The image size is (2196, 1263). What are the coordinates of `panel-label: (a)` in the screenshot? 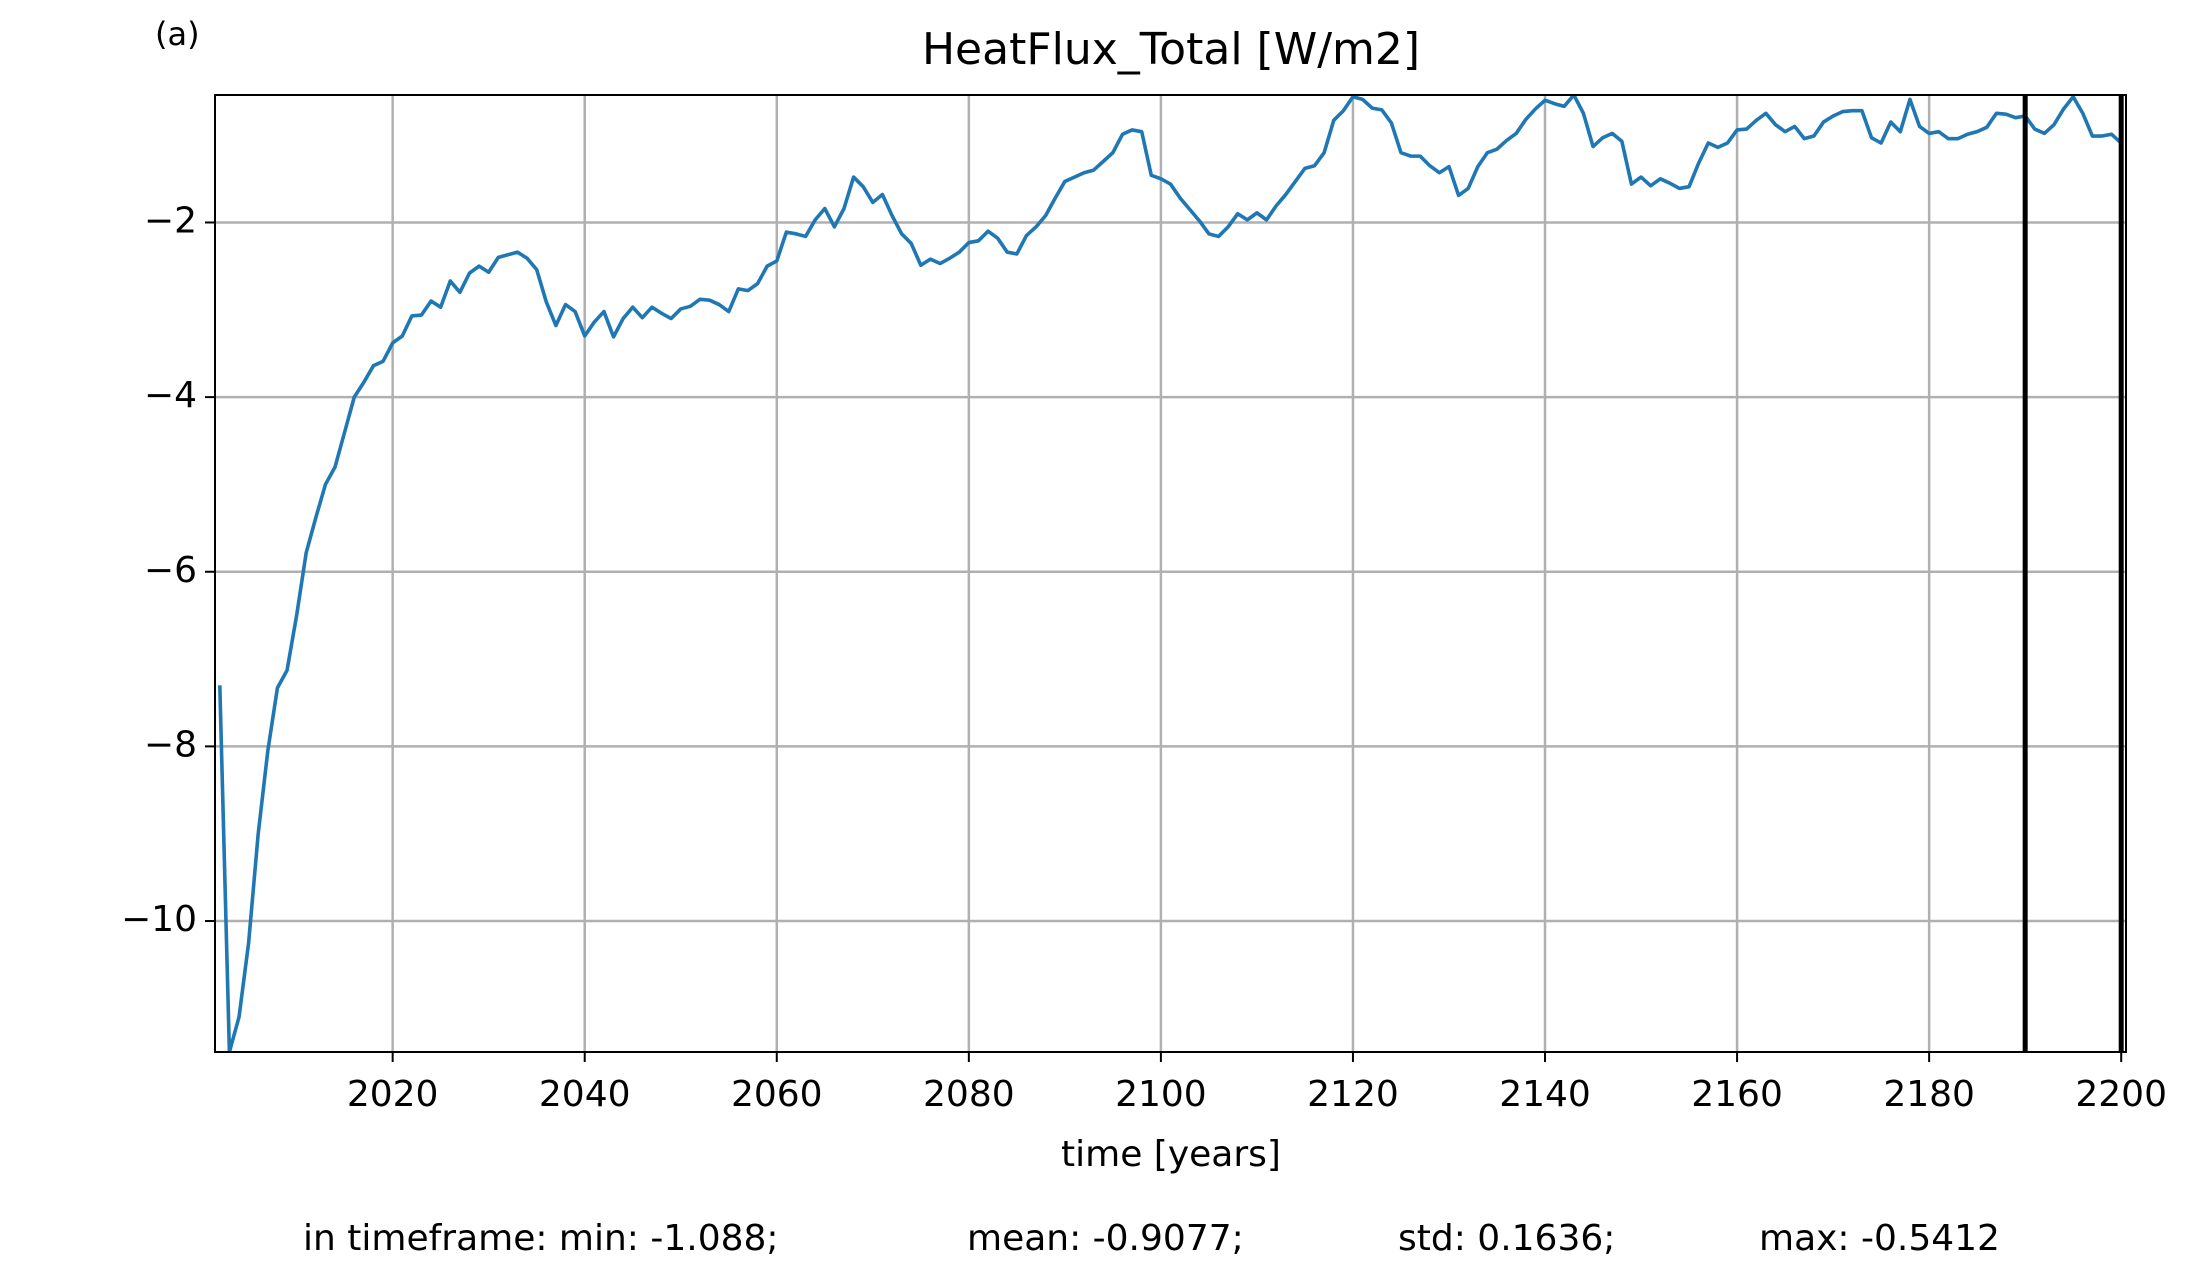 It's located at (177, 34).